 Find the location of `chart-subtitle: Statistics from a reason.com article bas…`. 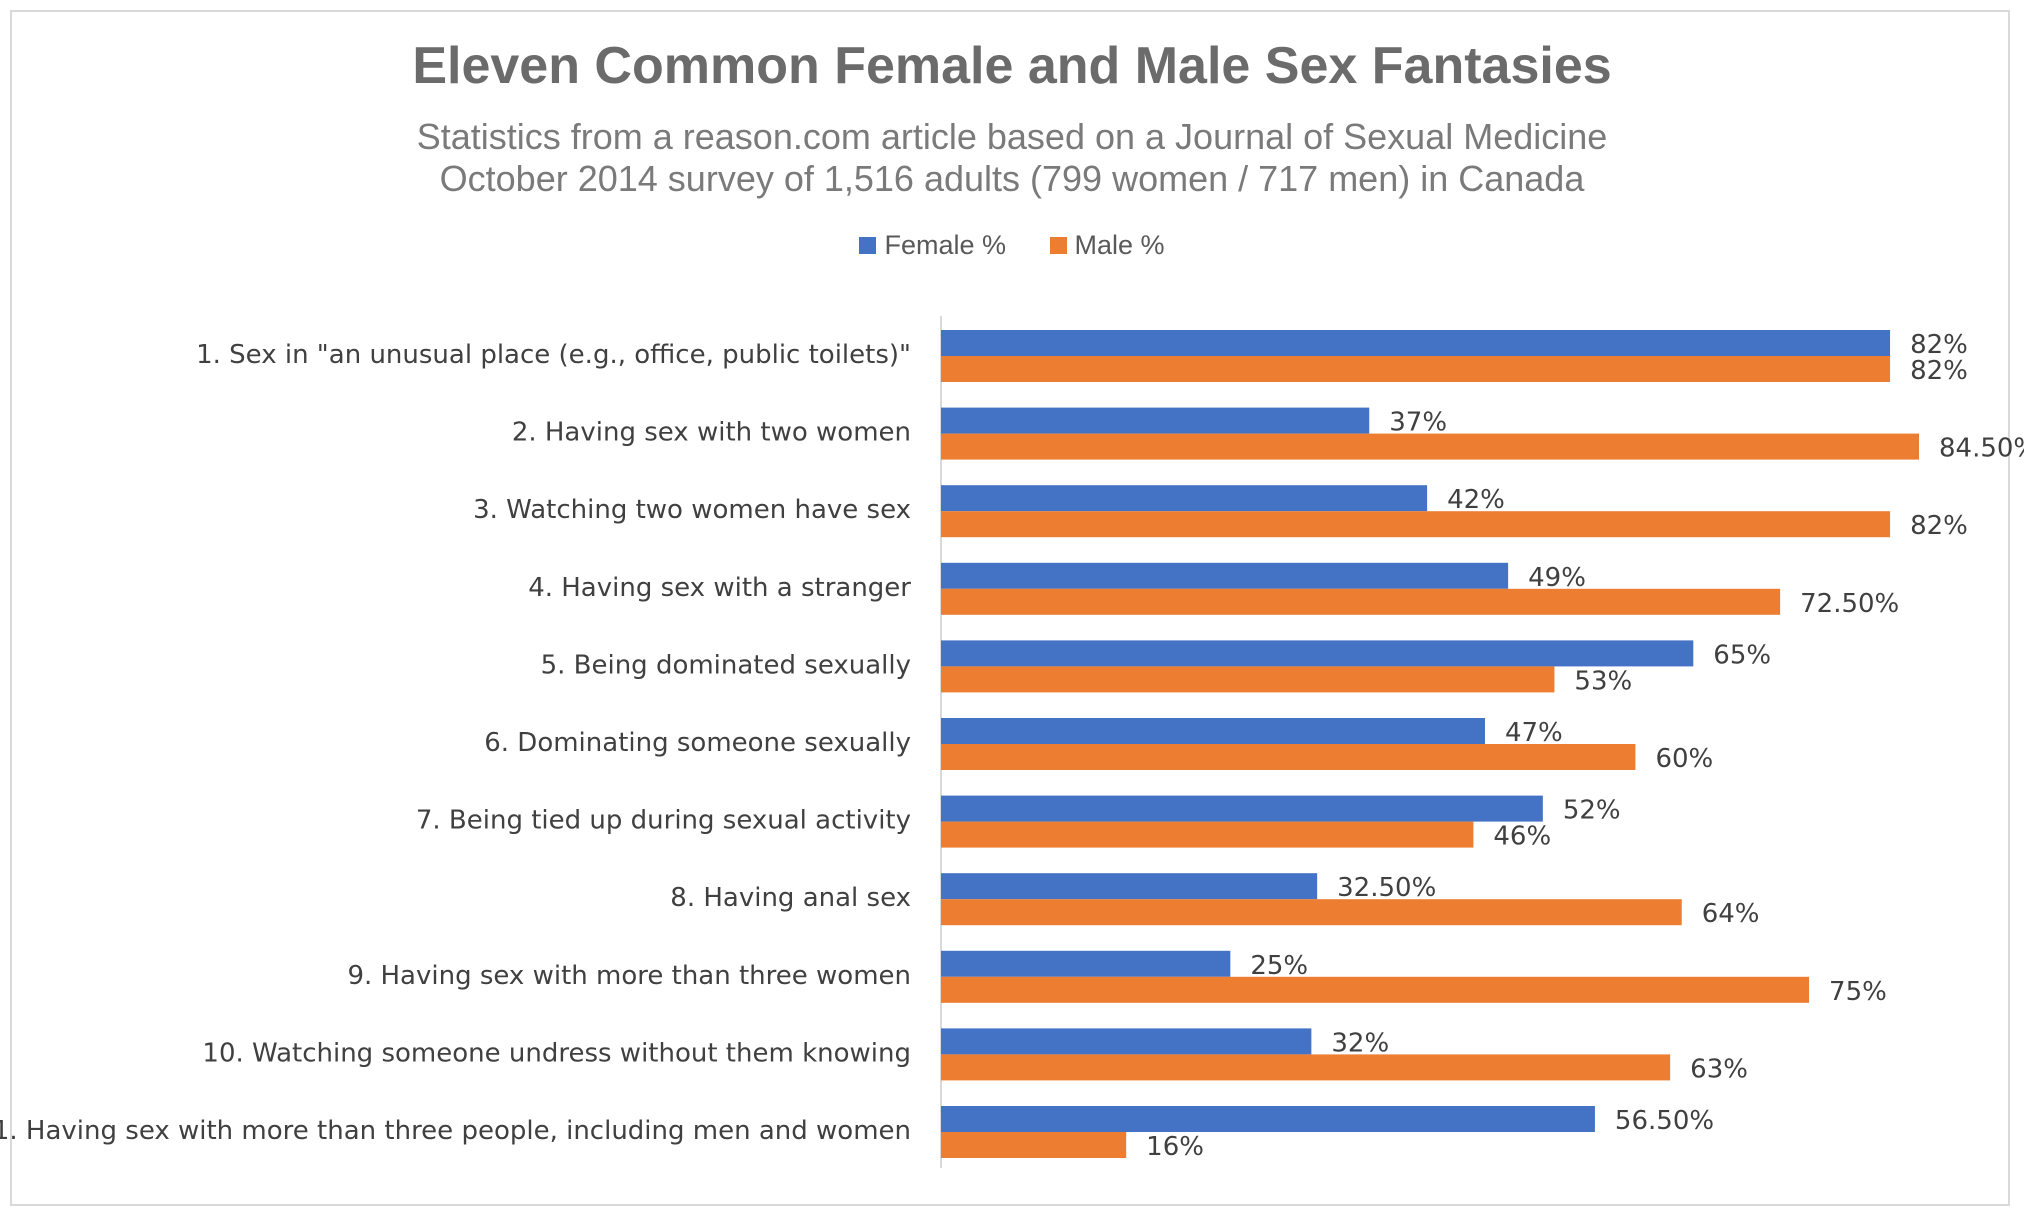

chart-subtitle: Statistics from a reason.com article bas… is located at coordinates (1012, 158).